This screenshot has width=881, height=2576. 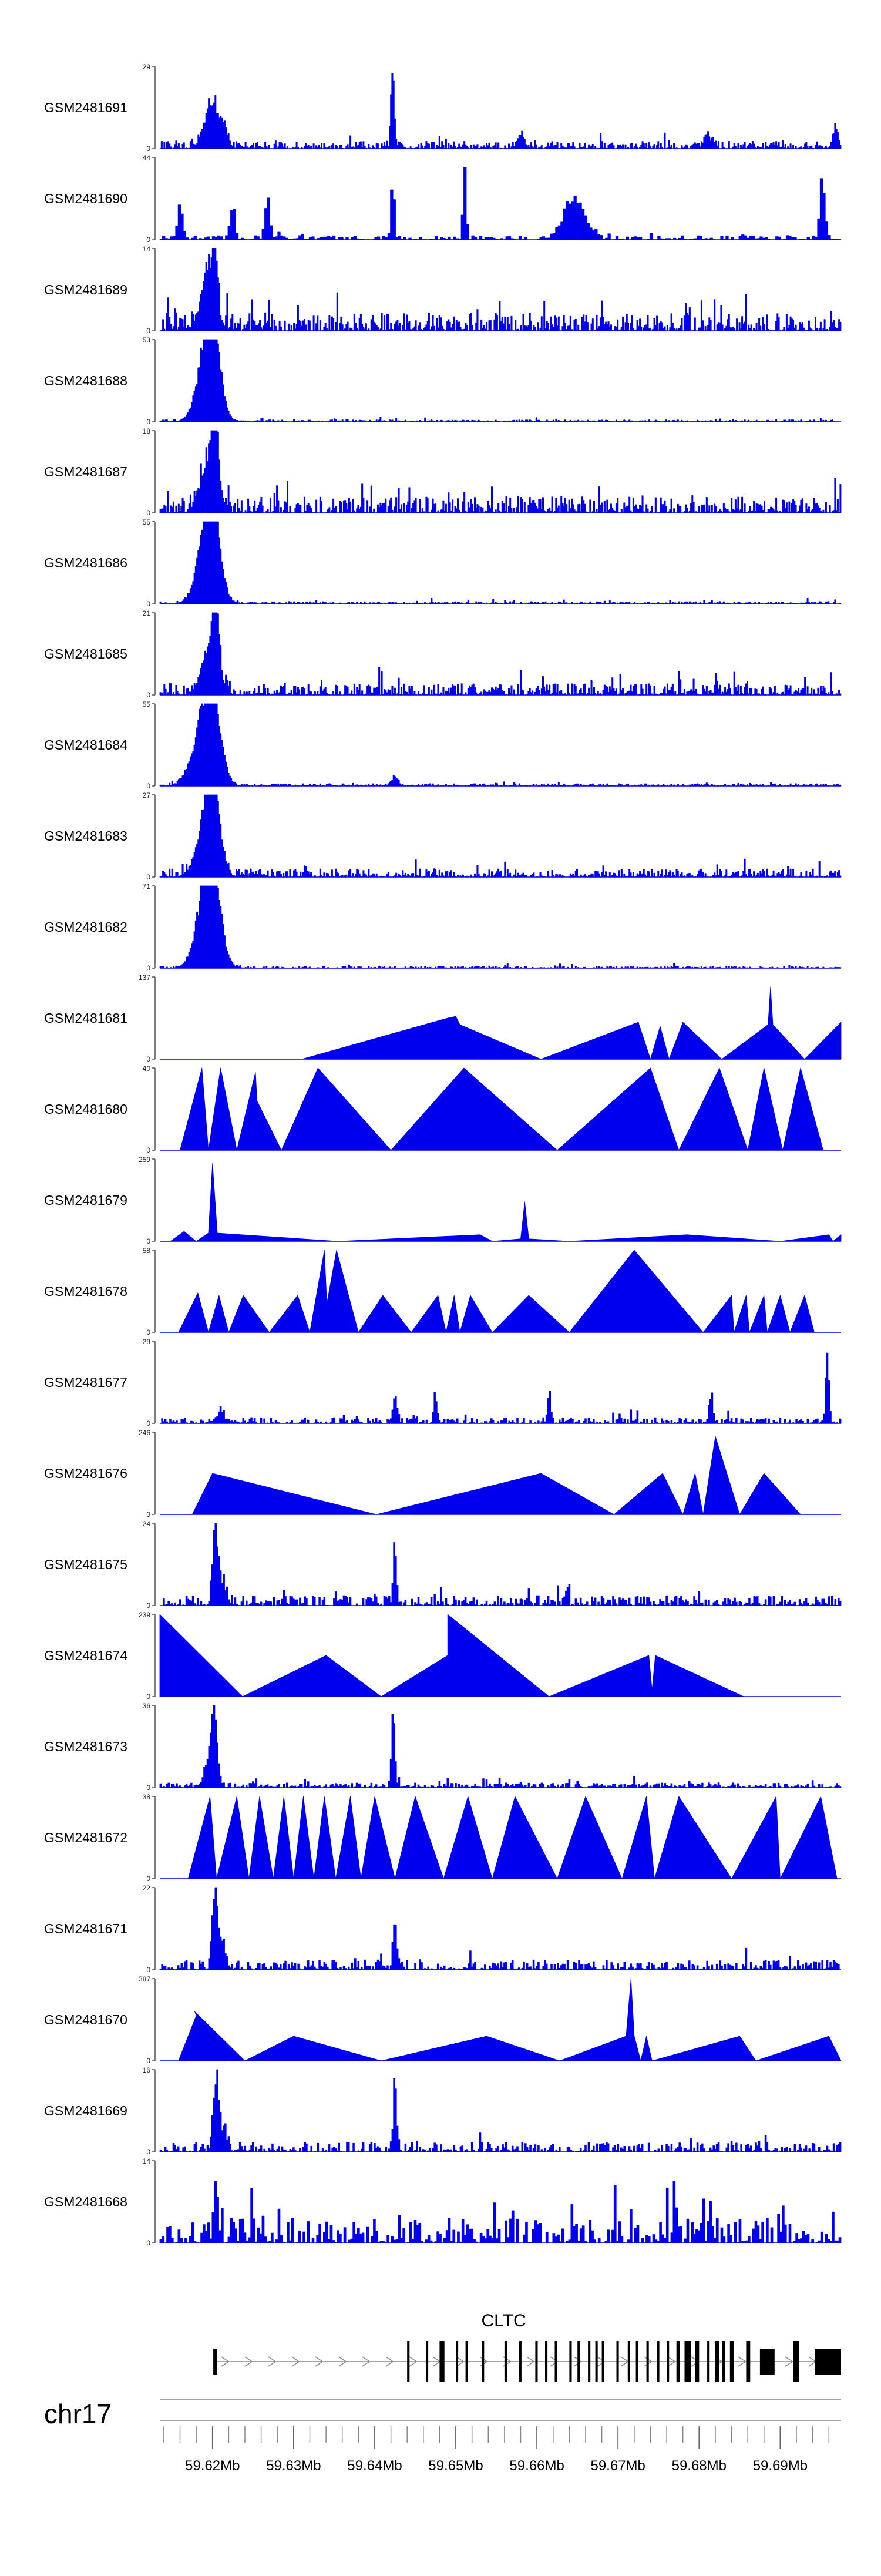 What do you see at coordinates (617, 2466) in the screenshot?
I see `axis-tick-label: 59.67Mb` at bounding box center [617, 2466].